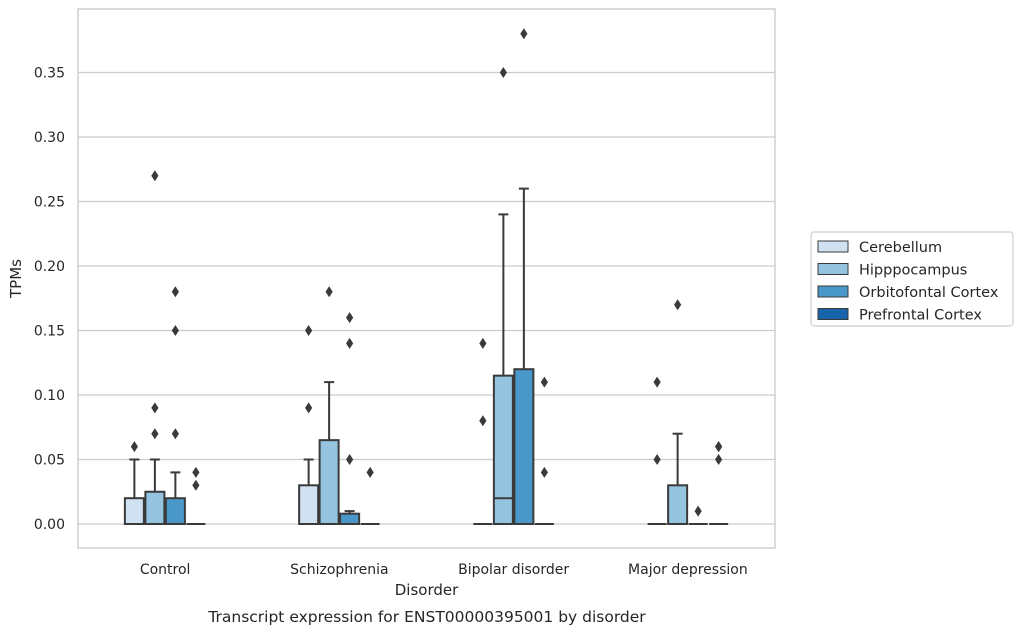  I want to click on x-tick-label: Major depression, so click(688, 570).